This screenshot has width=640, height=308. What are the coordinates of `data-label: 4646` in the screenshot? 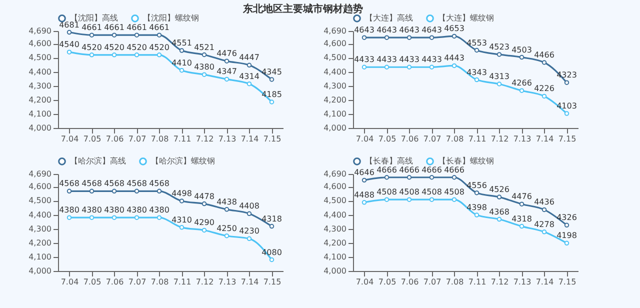 It's located at (364, 173).